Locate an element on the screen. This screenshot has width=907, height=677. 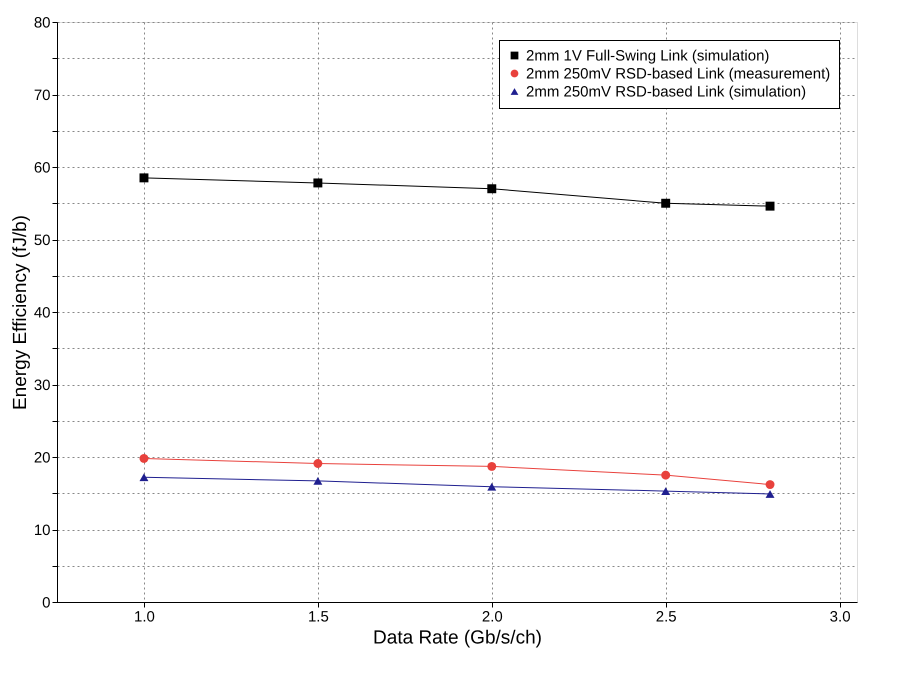
y-tick-label: 80 is located at coordinates (42, 23).